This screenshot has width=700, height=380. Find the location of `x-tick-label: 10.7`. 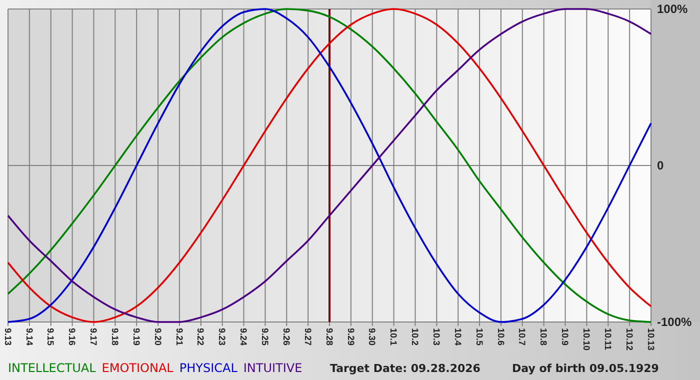

x-tick-label: 10.7 is located at coordinates (522, 337).